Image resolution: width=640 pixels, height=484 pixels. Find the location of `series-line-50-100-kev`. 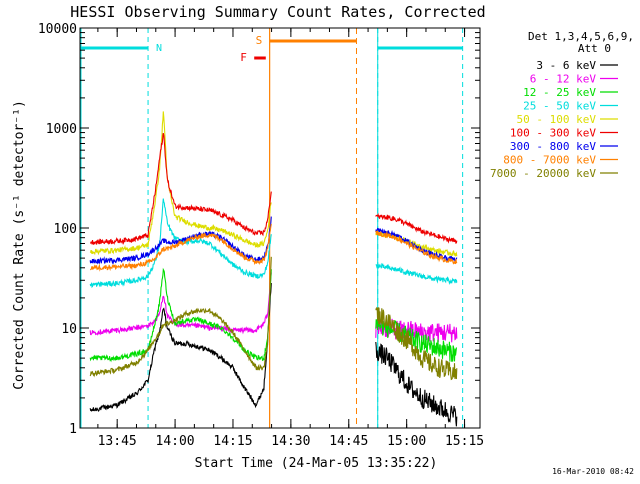

series-line-50-100-kev is located at coordinates (180, 183).